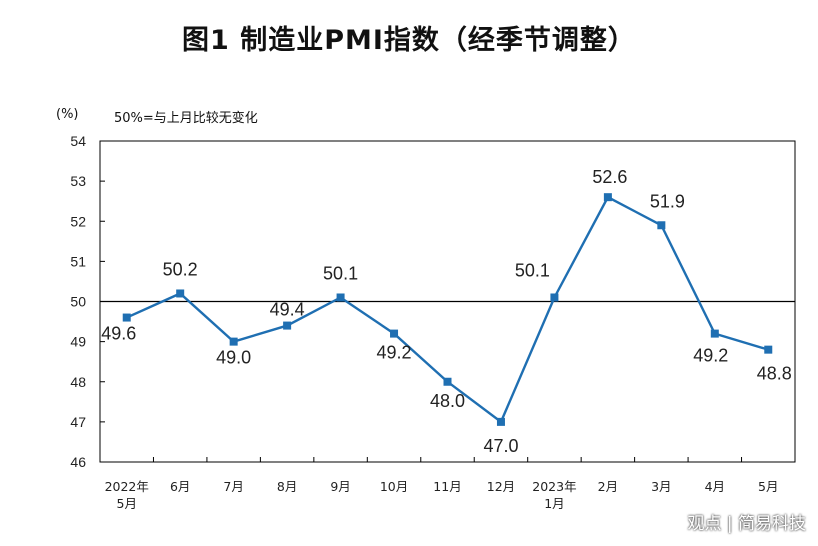 The width and height of the screenshot is (818, 546). I want to click on data-label: 49.0, so click(233, 358).